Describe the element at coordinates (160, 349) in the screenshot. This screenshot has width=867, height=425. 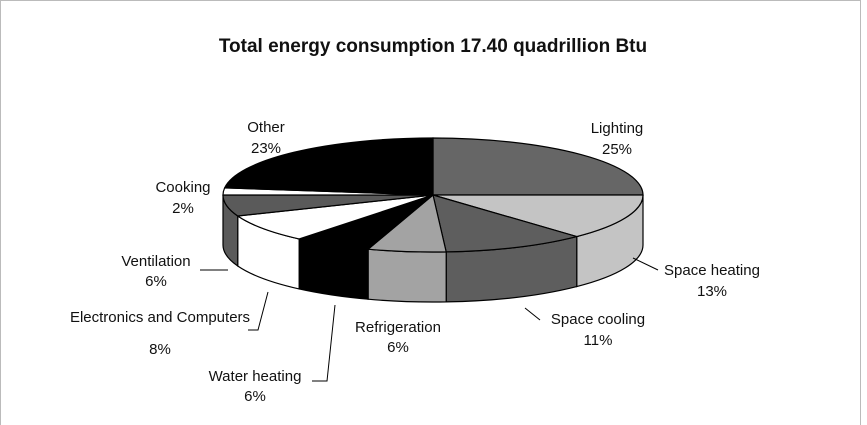
I see `slice-value-label: 8%` at that location.